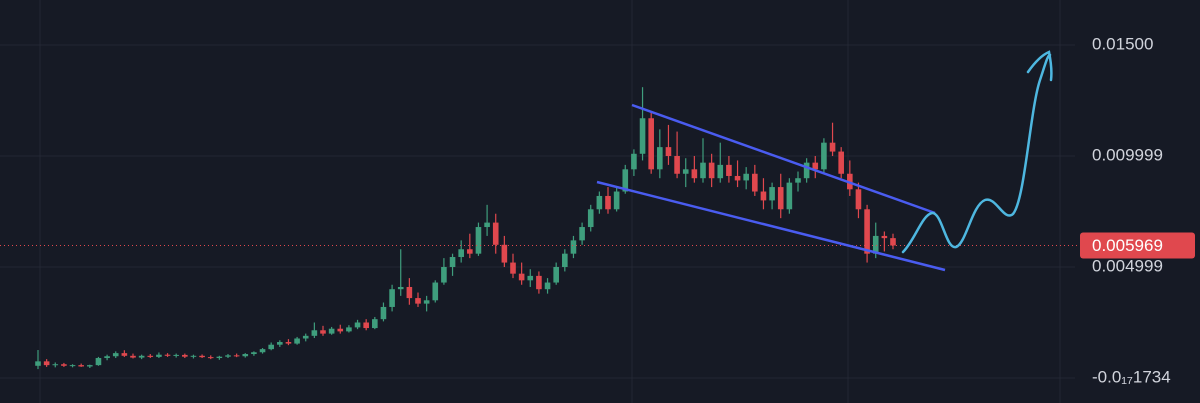 This screenshot has width=1200, height=403. What do you see at coordinates (1127, 245) in the screenshot?
I see `price-label: 0.005969` at bounding box center [1127, 245].